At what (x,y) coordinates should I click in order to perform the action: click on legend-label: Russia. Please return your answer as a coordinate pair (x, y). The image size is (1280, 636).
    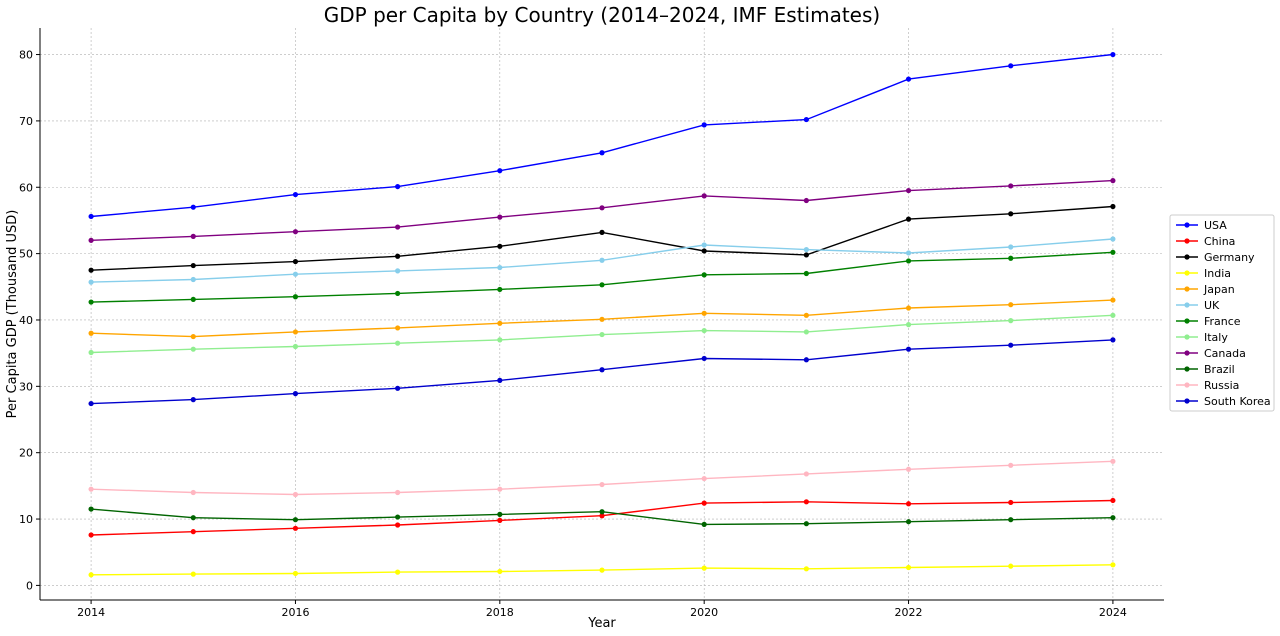
    Looking at the image, I should click on (1221, 385).